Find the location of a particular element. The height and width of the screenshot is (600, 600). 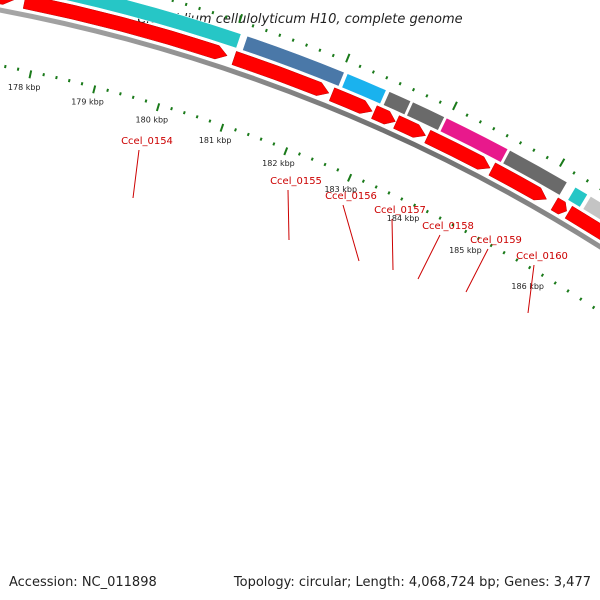

accession-text: Accession: NC_011898 is located at coordinates (83, 582).